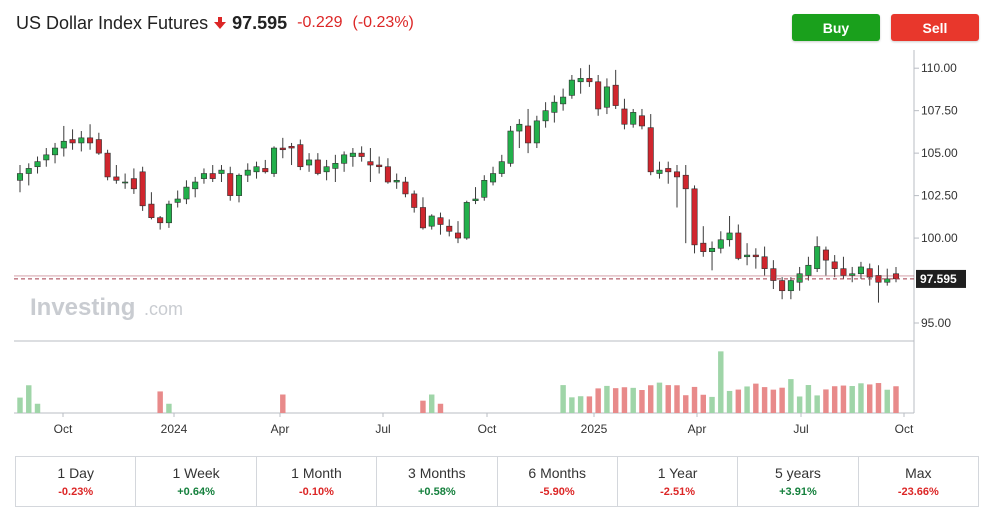 Image resolution: width=988 pixels, height=512 pixels. Describe the element at coordinates (797, 473) in the screenshot. I see `period-label: 5 years` at that location.